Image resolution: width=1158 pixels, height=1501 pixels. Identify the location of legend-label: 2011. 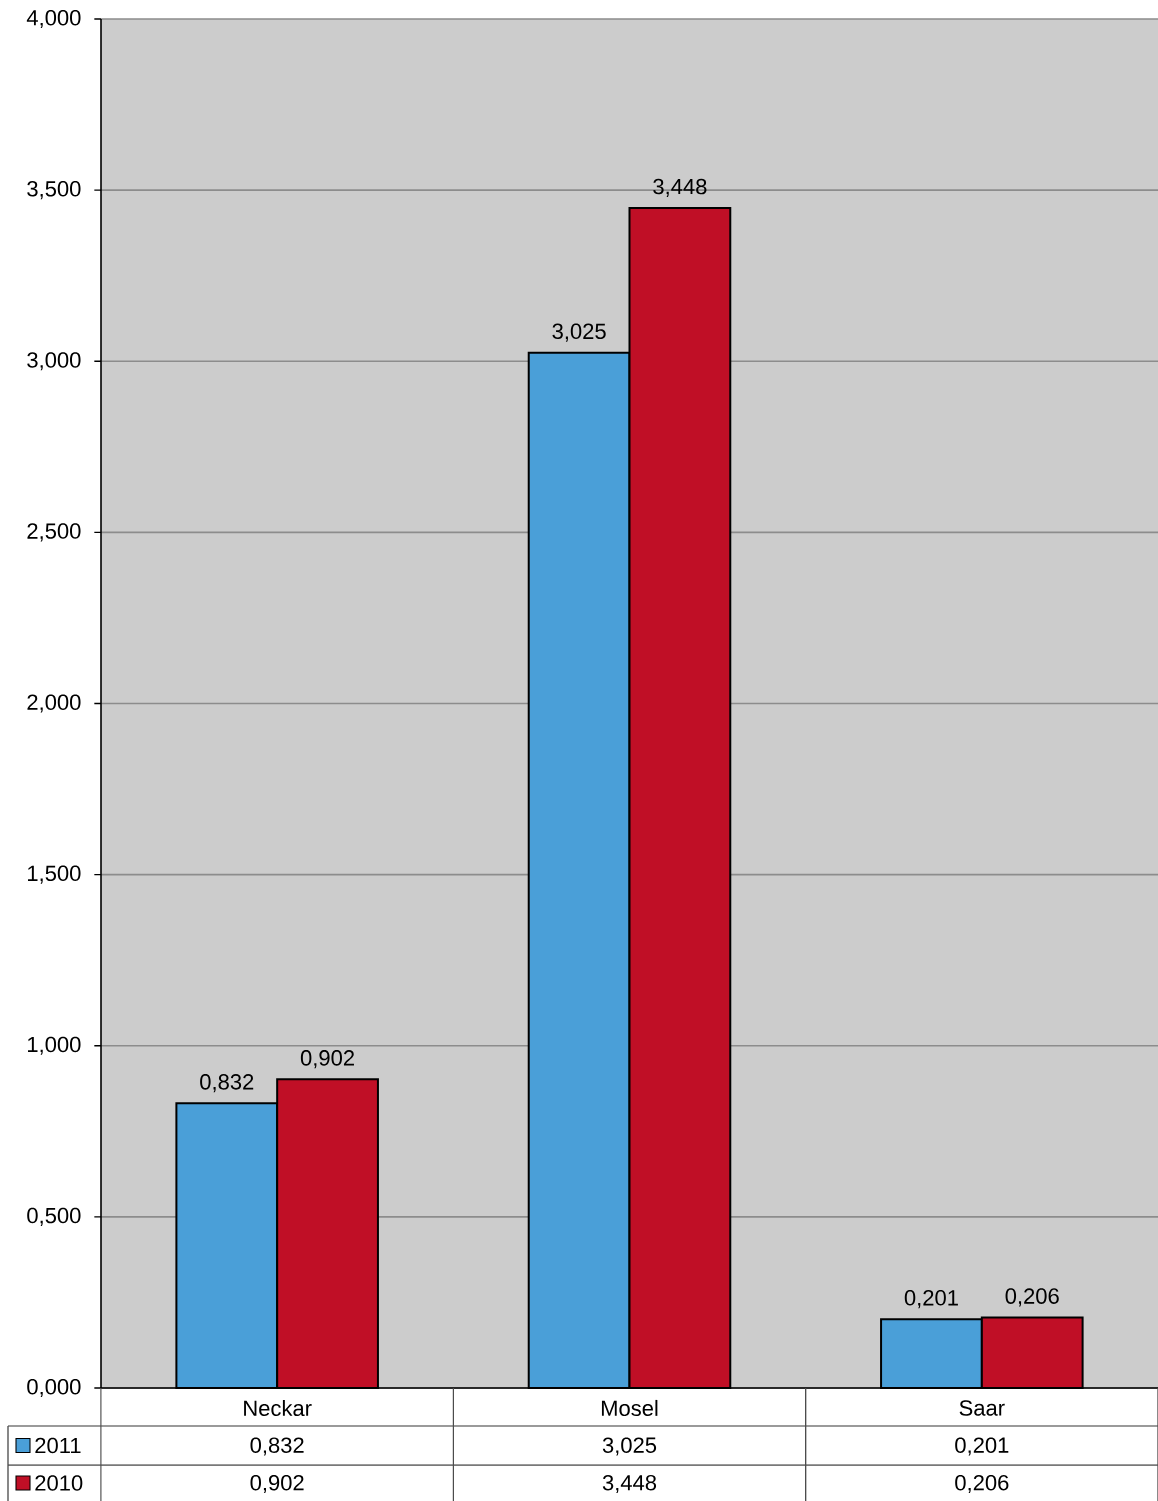
(58, 1445).